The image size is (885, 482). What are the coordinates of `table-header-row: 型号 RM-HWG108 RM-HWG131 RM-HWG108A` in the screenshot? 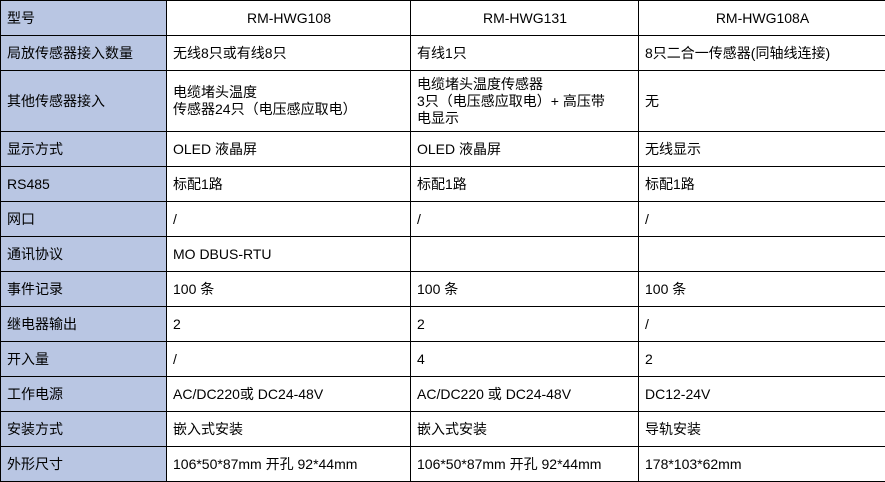 It's located at (443, 18).